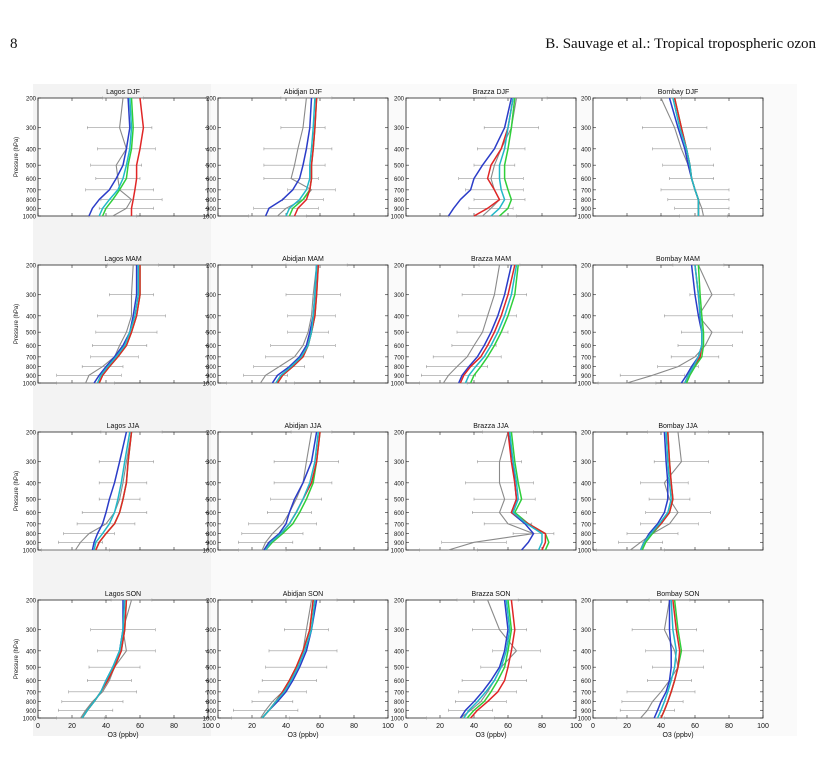 The image size is (820, 757). What do you see at coordinates (123, 259) in the screenshot?
I see `panel-title: Lagos MAM` at bounding box center [123, 259].